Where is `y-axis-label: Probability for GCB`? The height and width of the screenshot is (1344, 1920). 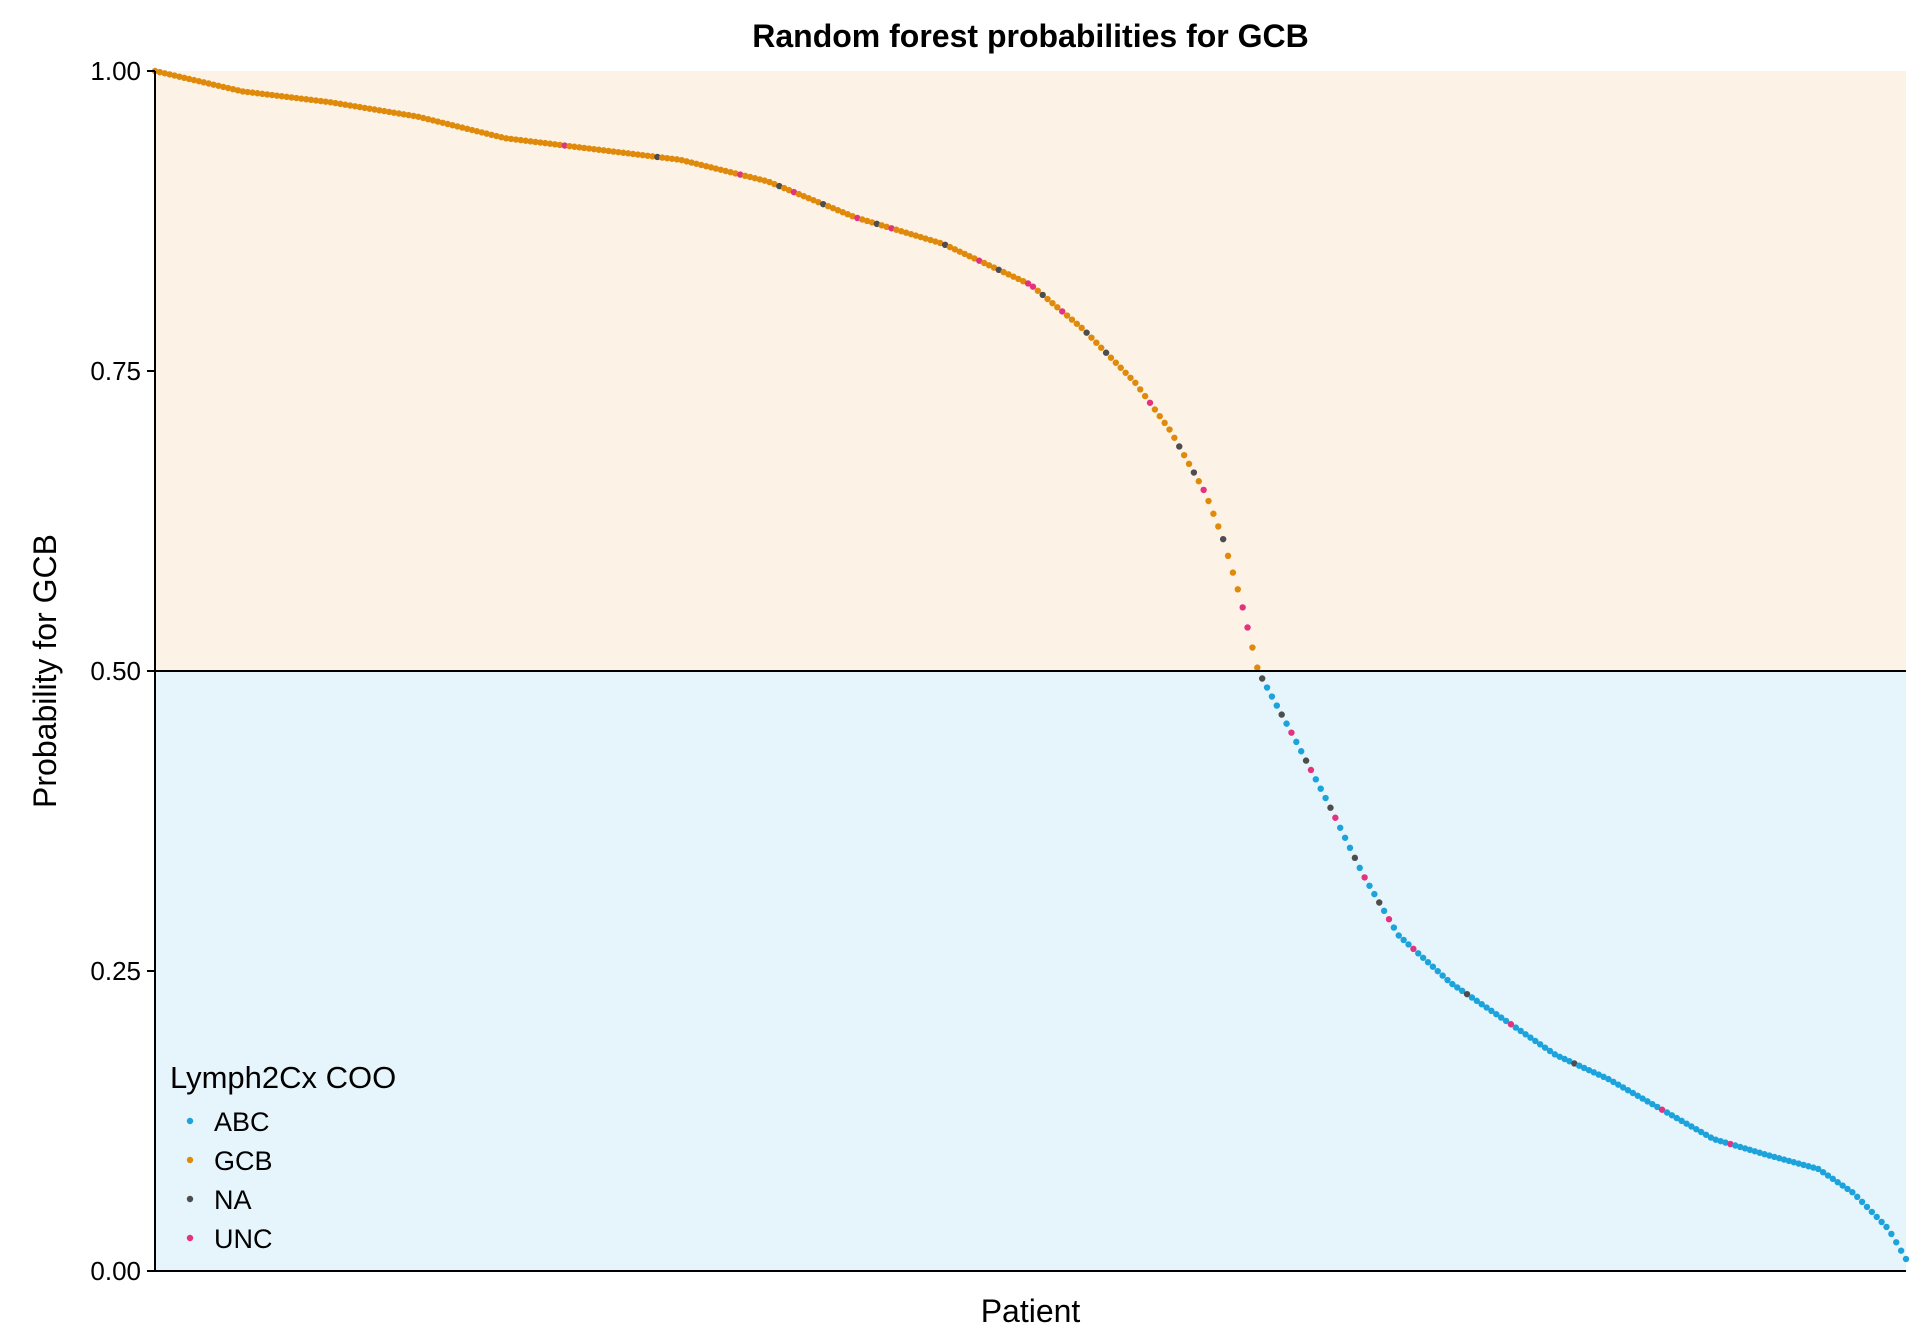 y-axis-label: Probability for GCB is located at coordinates (45, 671).